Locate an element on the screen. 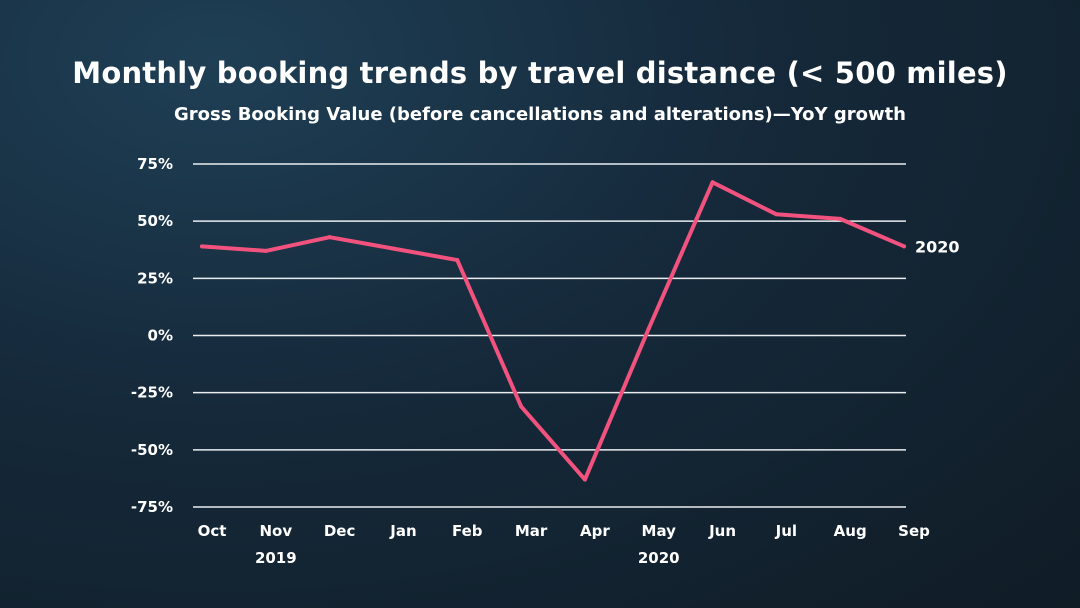 The height and width of the screenshot is (608, 1080). y-tick-label: 25% is located at coordinates (155, 278).